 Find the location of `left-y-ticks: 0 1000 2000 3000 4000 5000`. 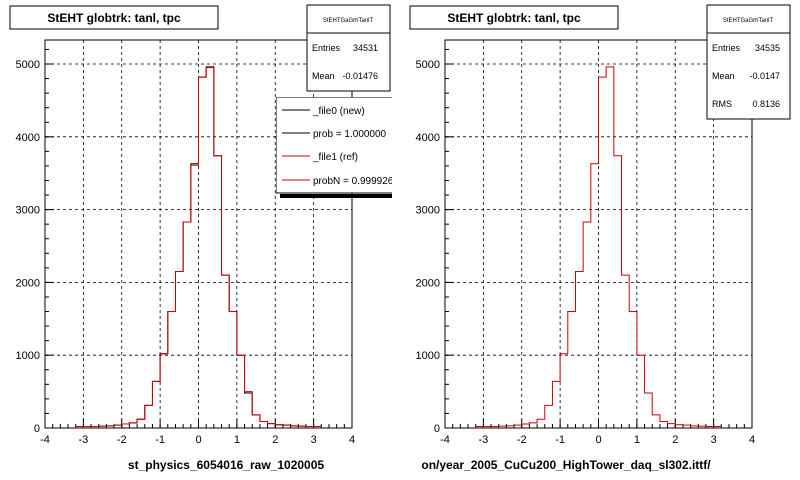

left-y-ticks: 0 1000 2000 3000 4000 5000 is located at coordinates (35, 241).